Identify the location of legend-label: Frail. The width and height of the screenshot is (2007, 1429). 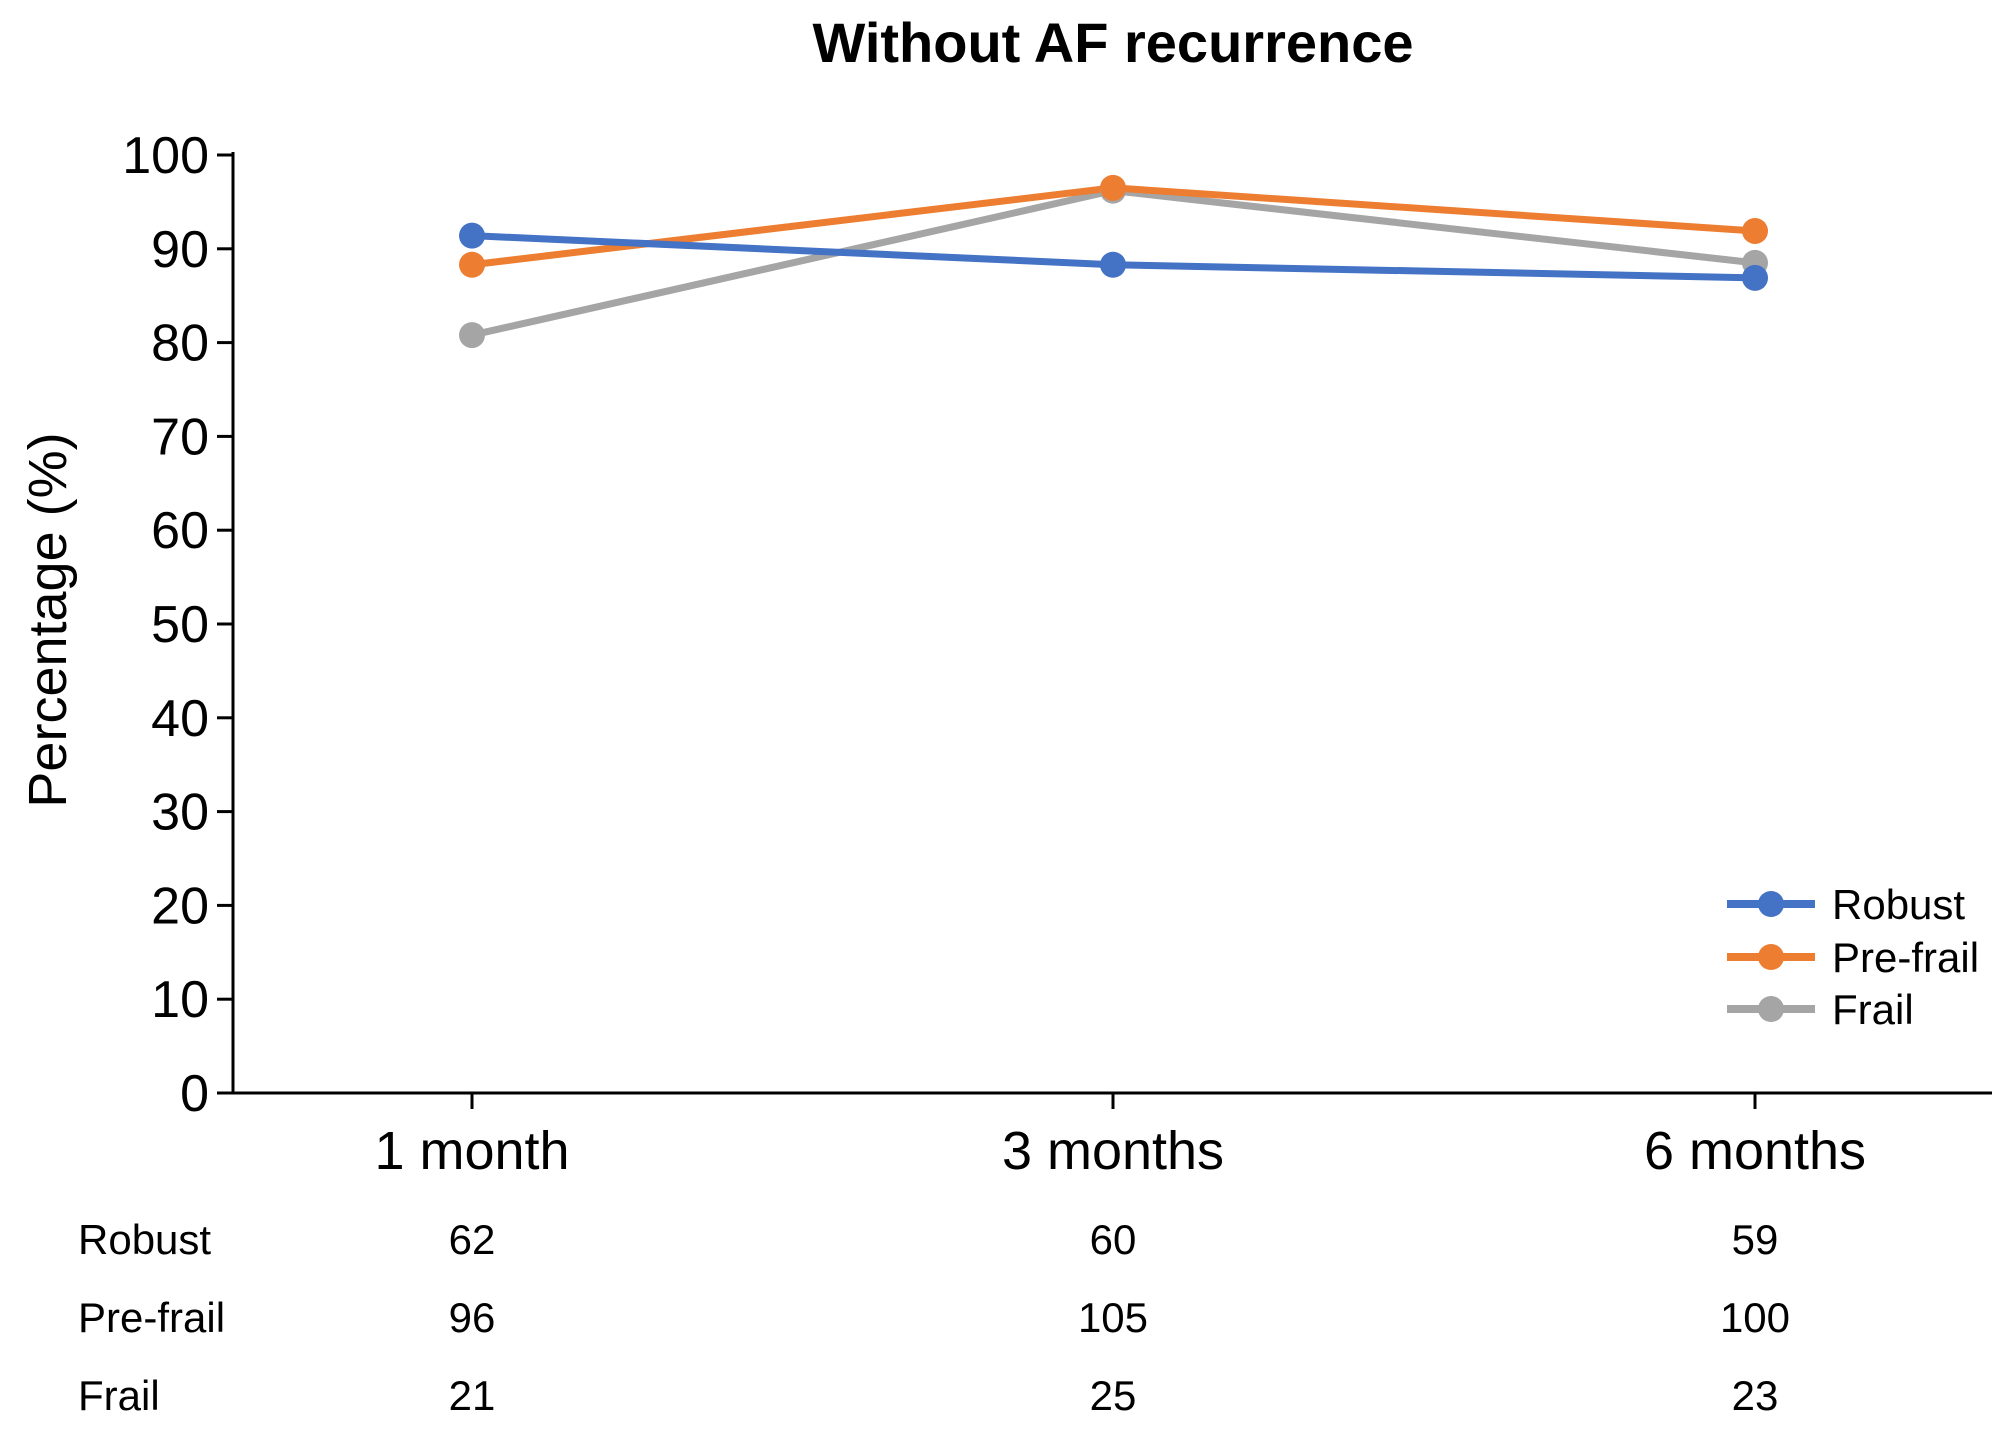
(1873, 1009).